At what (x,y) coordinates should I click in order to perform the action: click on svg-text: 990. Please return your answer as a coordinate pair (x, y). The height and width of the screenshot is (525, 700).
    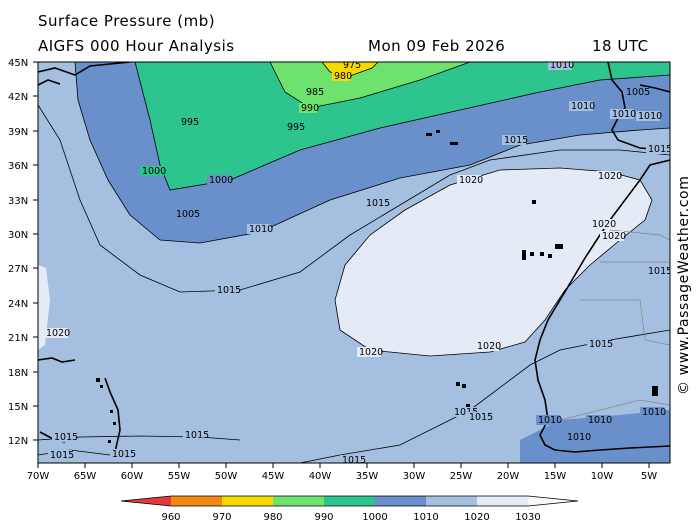
    Looking at the image, I should click on (310, 108).